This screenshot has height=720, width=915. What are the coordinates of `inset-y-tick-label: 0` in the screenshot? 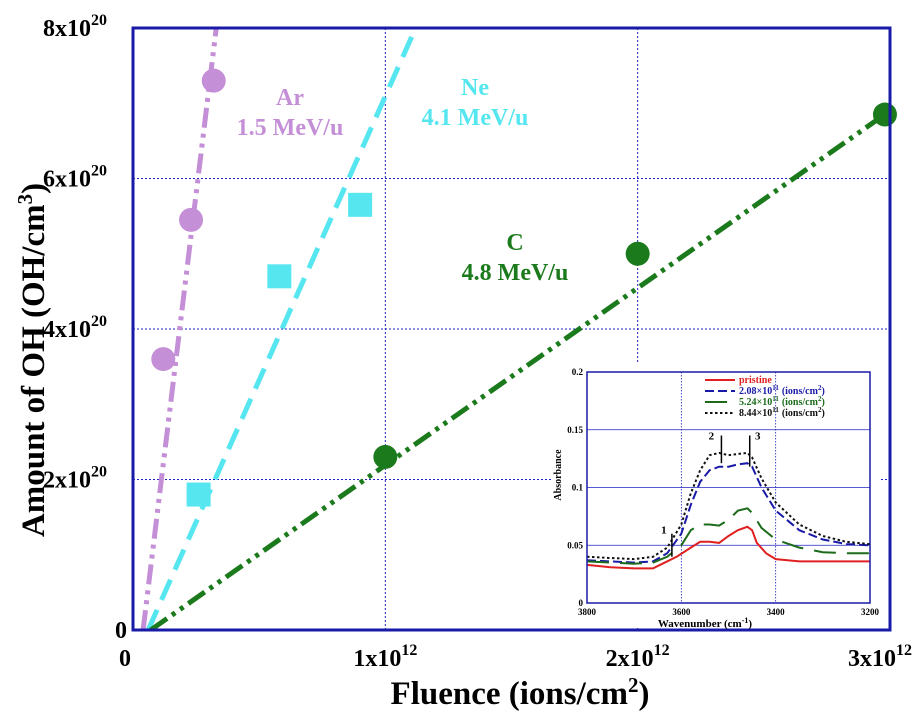 It's located at (581, 603).